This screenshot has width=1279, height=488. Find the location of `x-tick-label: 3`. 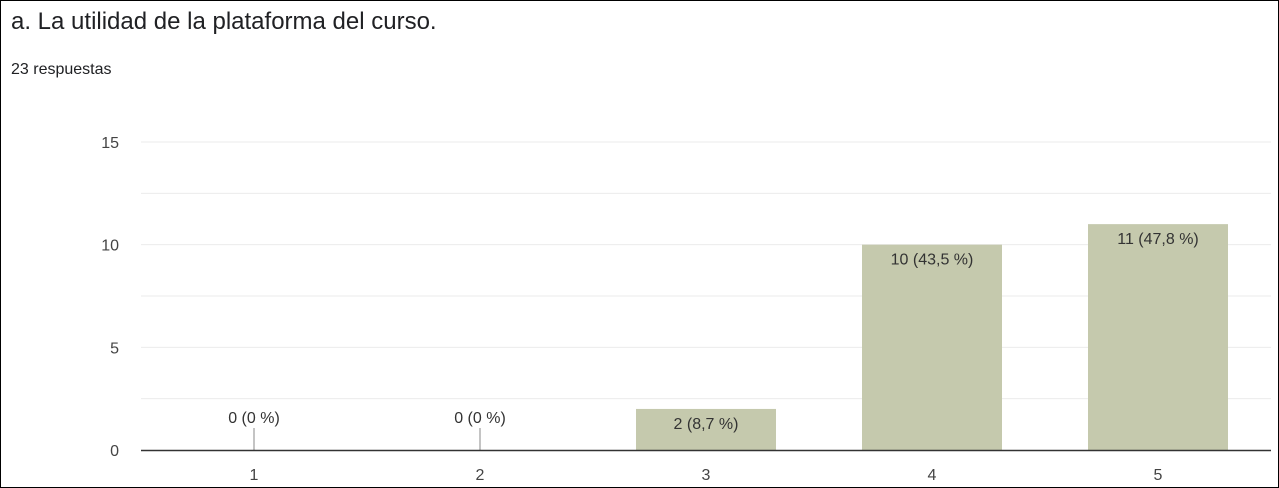

x-tick-label: 3 is located at coordinates (706, 475).